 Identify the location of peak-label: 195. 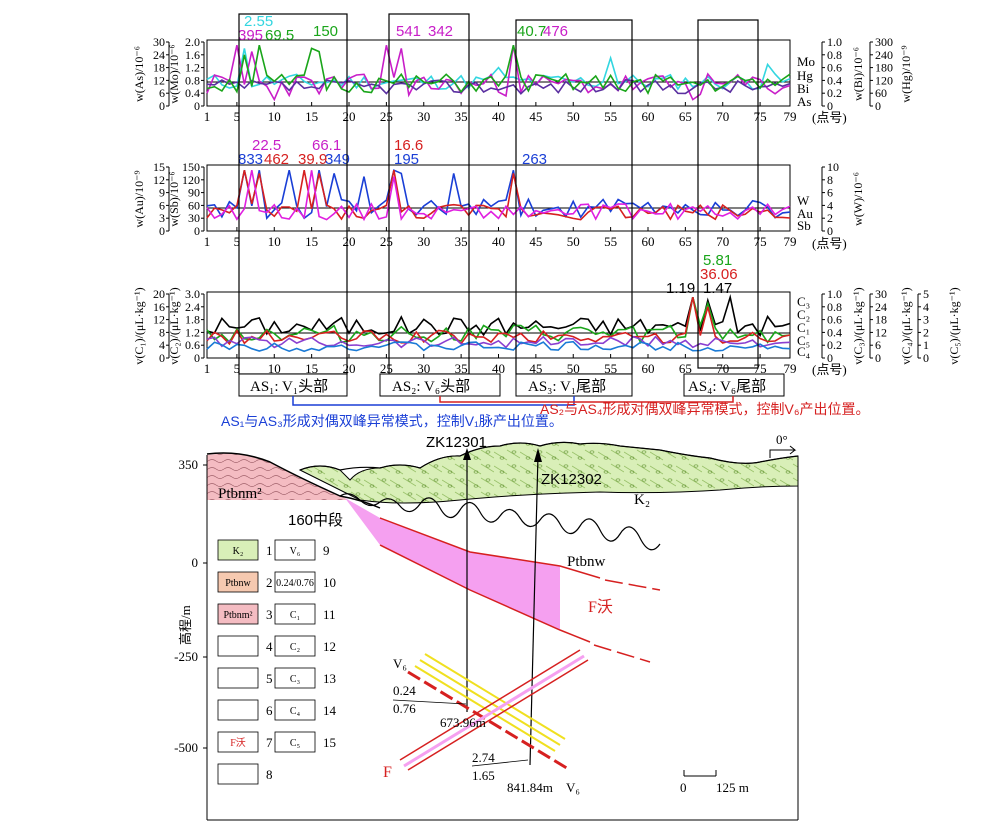
(406, 159).